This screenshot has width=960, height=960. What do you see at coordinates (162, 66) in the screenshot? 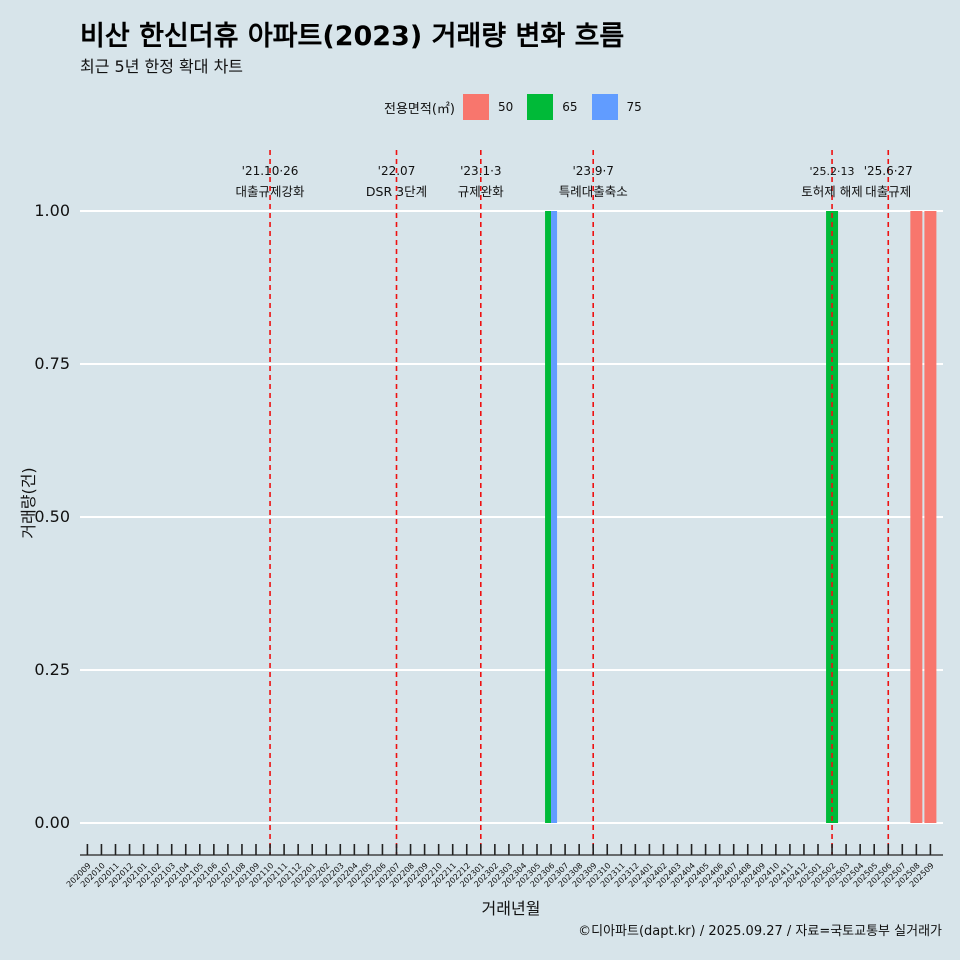
I see `chart-subtitle: 최근 5년 한정 확대 차트` at bounding box center [162, 66].